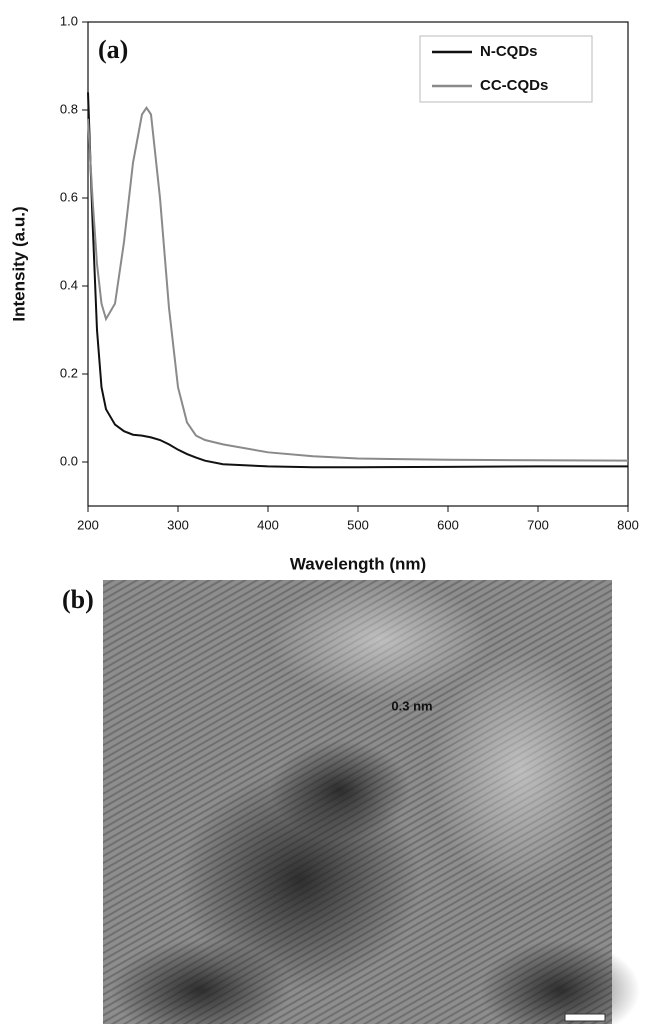  What do you see at coordinates (509, 51) in the screenshot?
I see `legend-label: N-CQDs` at bounding box center [509, 51].